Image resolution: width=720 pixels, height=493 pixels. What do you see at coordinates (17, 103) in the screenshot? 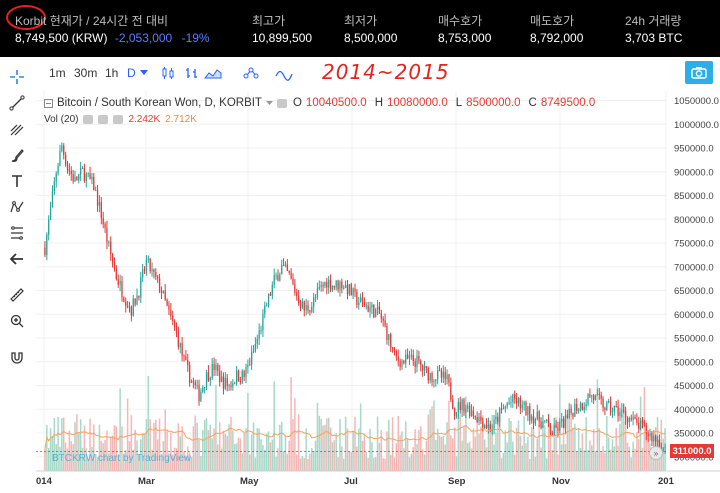
I see `trend-line-icon` at bounding box center [17, 103].